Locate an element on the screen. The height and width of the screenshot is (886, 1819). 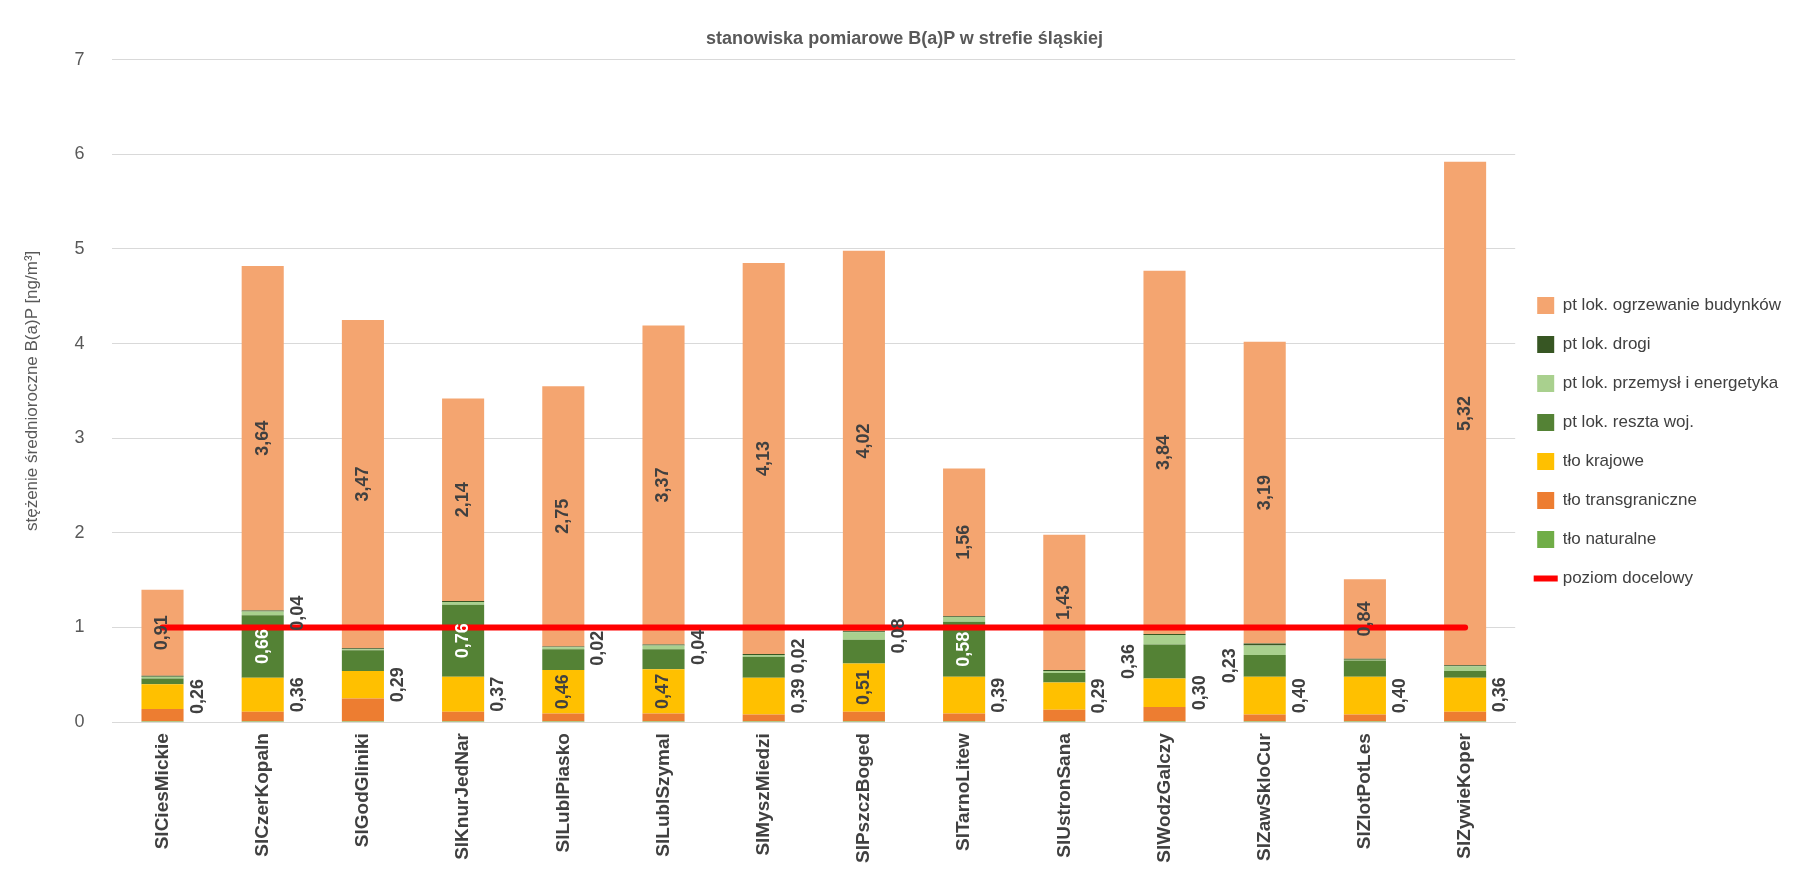
data-label: 3,84 is located at coordinates (1163, 452).